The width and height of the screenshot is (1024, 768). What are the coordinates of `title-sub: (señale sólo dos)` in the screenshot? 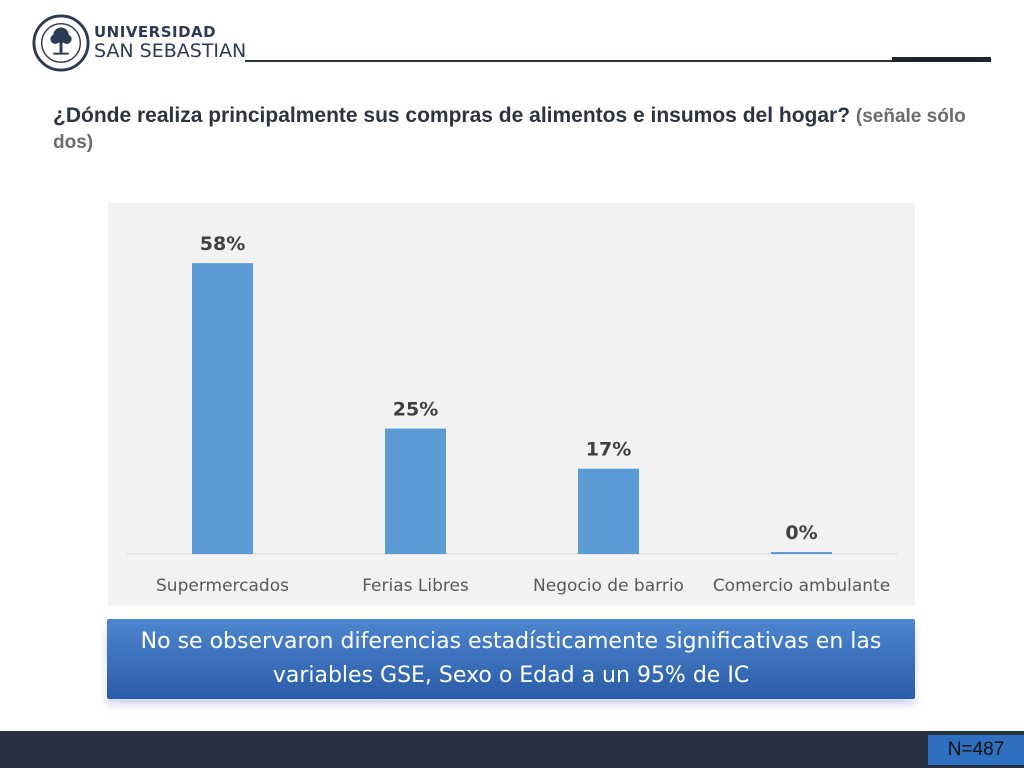 It's located at (509, 129).